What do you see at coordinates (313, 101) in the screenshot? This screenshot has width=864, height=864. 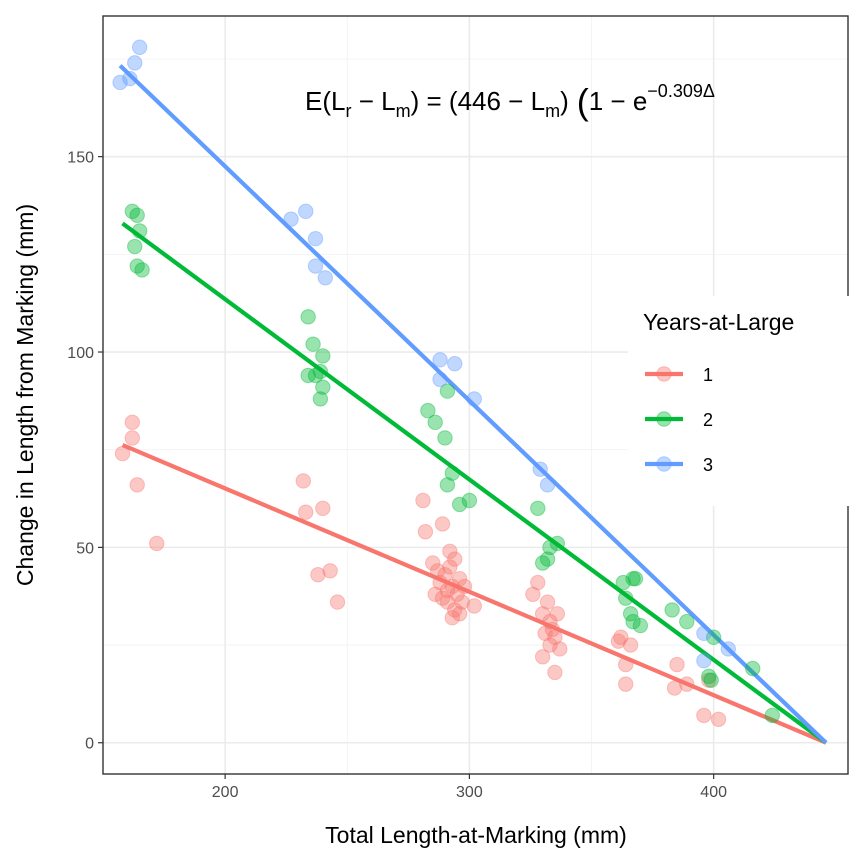 I see `eq-lead: E` at bounding box center [313, 101].